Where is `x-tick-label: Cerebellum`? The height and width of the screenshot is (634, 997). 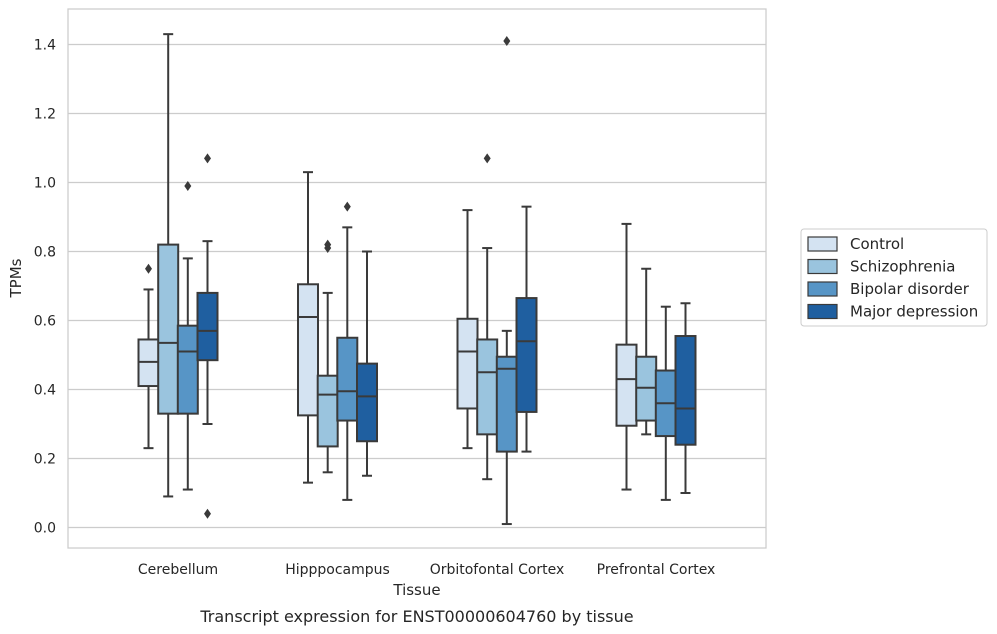
x-tick-label: Cerebellum is located at coordinates (178, 570).